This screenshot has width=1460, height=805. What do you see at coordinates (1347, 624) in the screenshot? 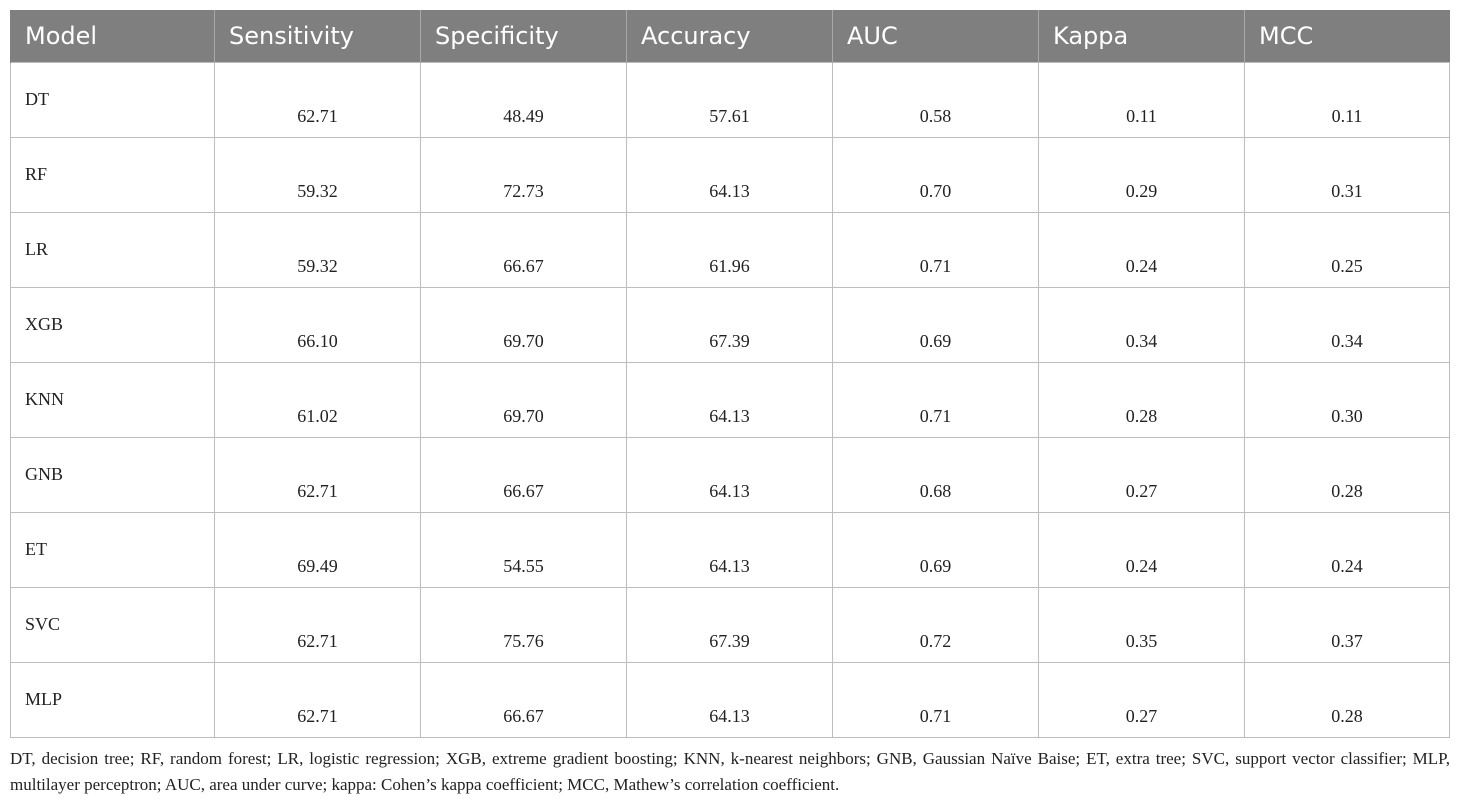
I see `cell-mcc: 0.37` at bounding box center [1347, 624].